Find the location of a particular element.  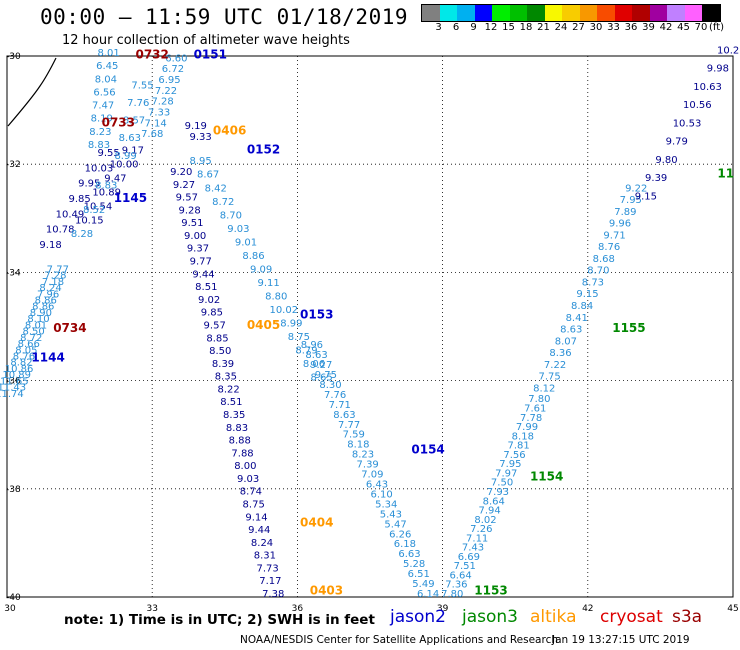

swh-value: 6.14 is located at coordinates (428, 594).